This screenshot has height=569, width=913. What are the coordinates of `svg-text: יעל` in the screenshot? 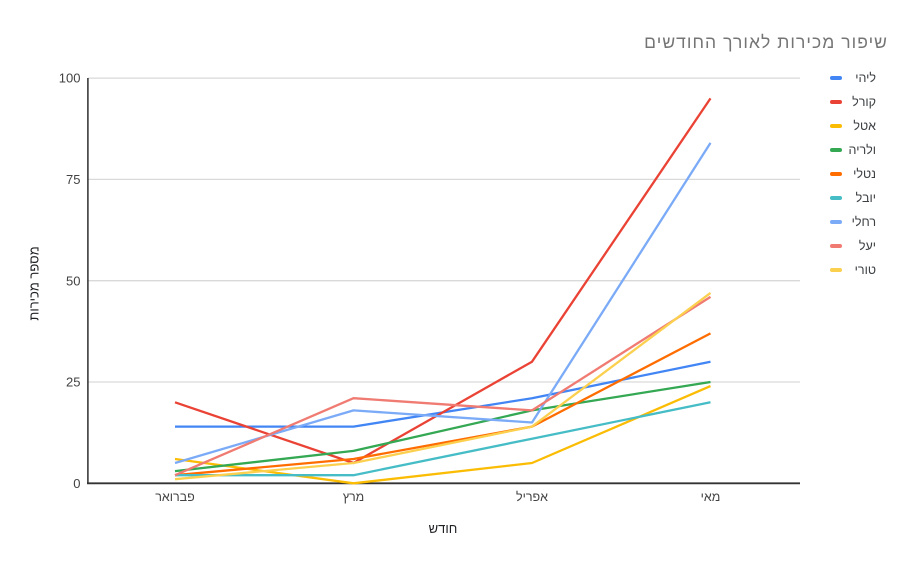 It's located at (867, 246).